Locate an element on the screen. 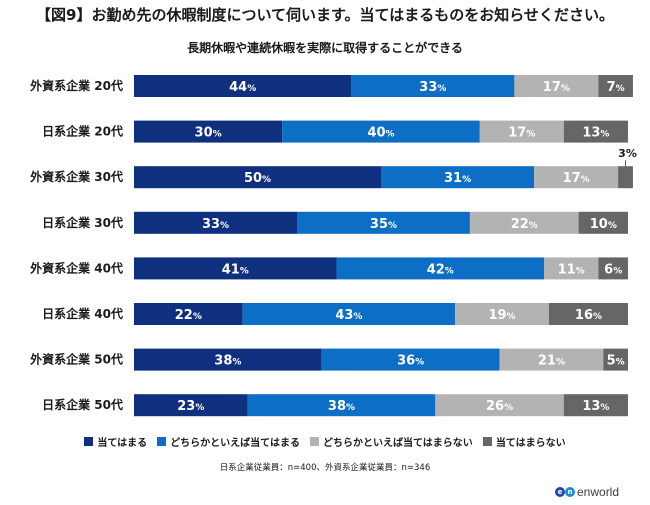  data-label: 50% is located at coordinates (257, 178).